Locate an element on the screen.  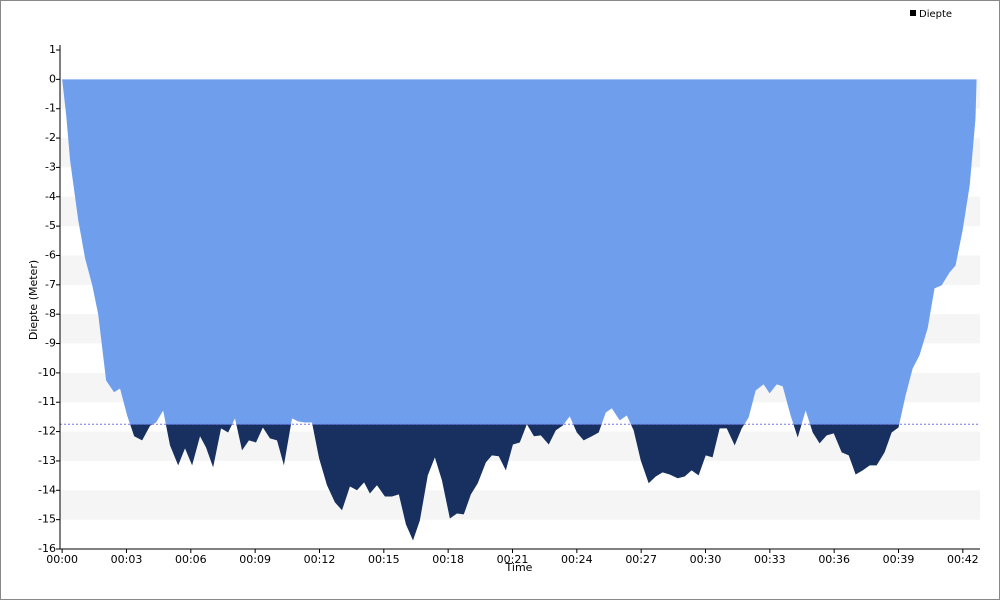
y-tick-label: -3 is located at coordinates (50, 166).